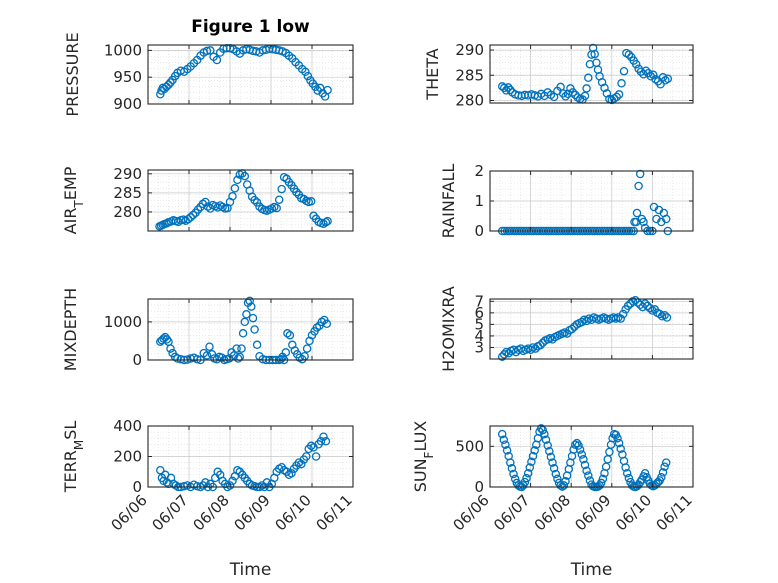 This screenshot has height=583, width=778. Describe the element at coordinates (479, 347) in the screenshot. I see `subplot-6-y-tick-label: 3` at that location.